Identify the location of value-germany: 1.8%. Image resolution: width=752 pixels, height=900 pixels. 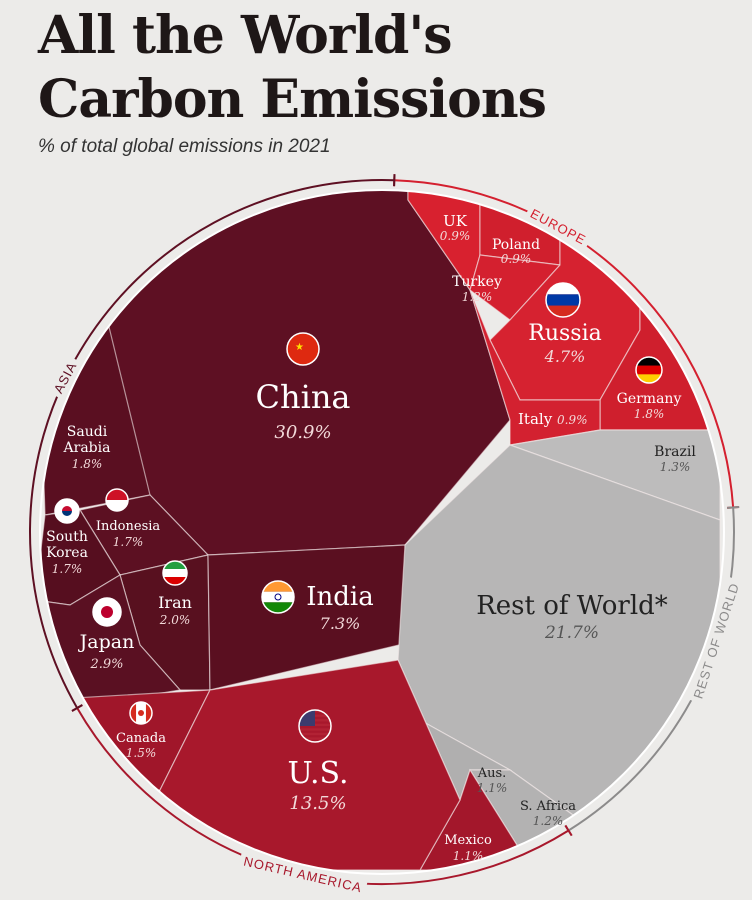
(649, 414).